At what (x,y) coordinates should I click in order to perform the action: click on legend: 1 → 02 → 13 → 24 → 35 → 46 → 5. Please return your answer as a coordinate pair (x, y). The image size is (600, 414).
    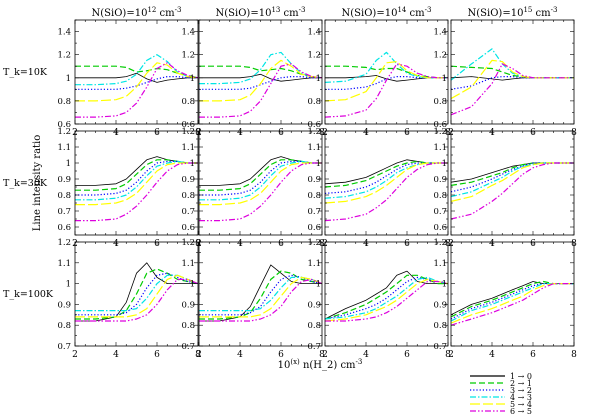
    Looking at the image, I should click on (501, 393).